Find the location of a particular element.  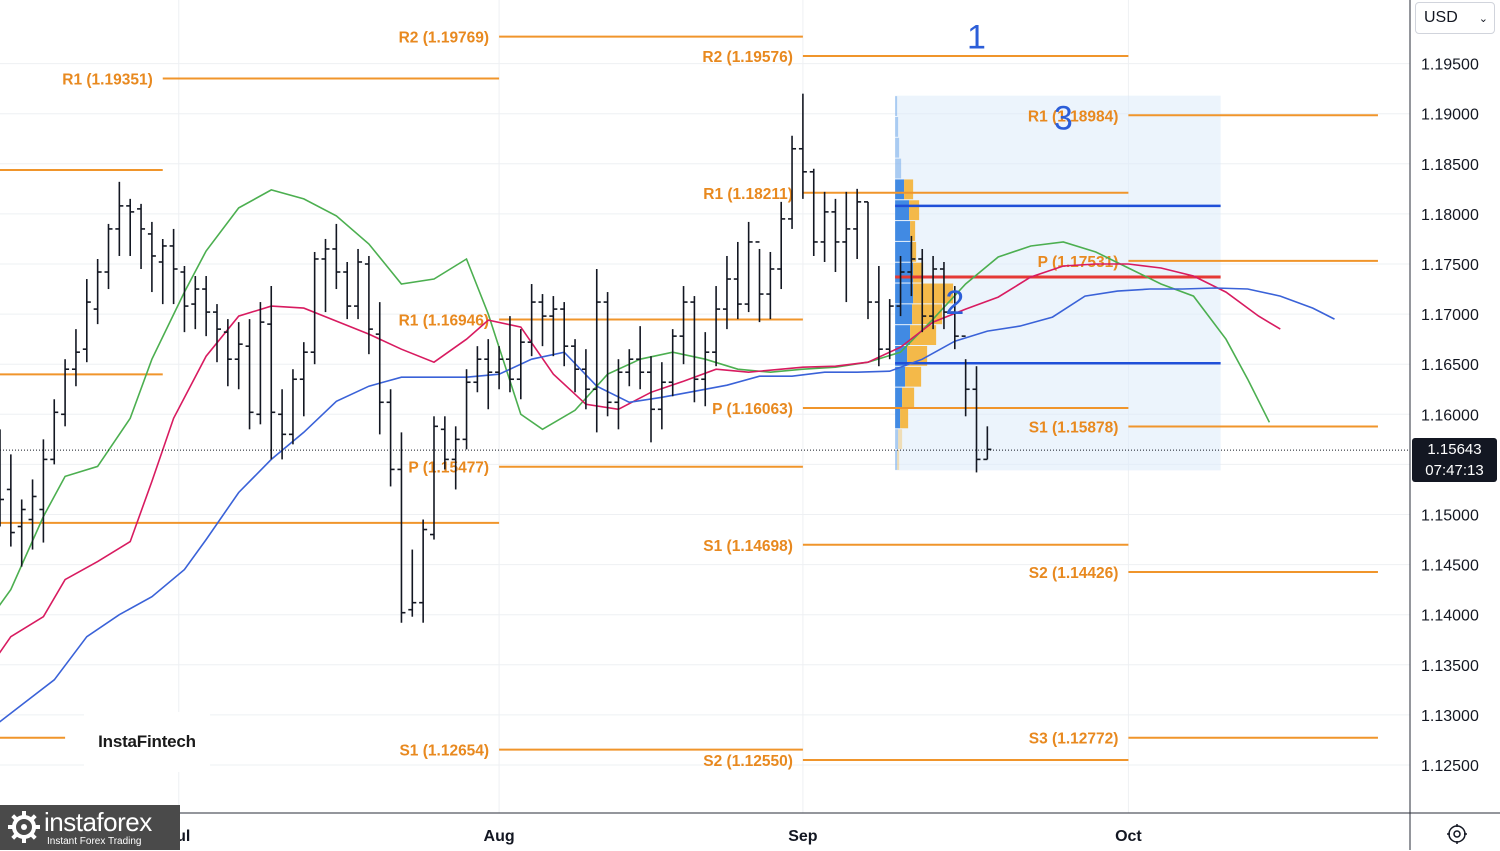

instafintech-watermark: InstaFintech is located at coordinates (147, 742).